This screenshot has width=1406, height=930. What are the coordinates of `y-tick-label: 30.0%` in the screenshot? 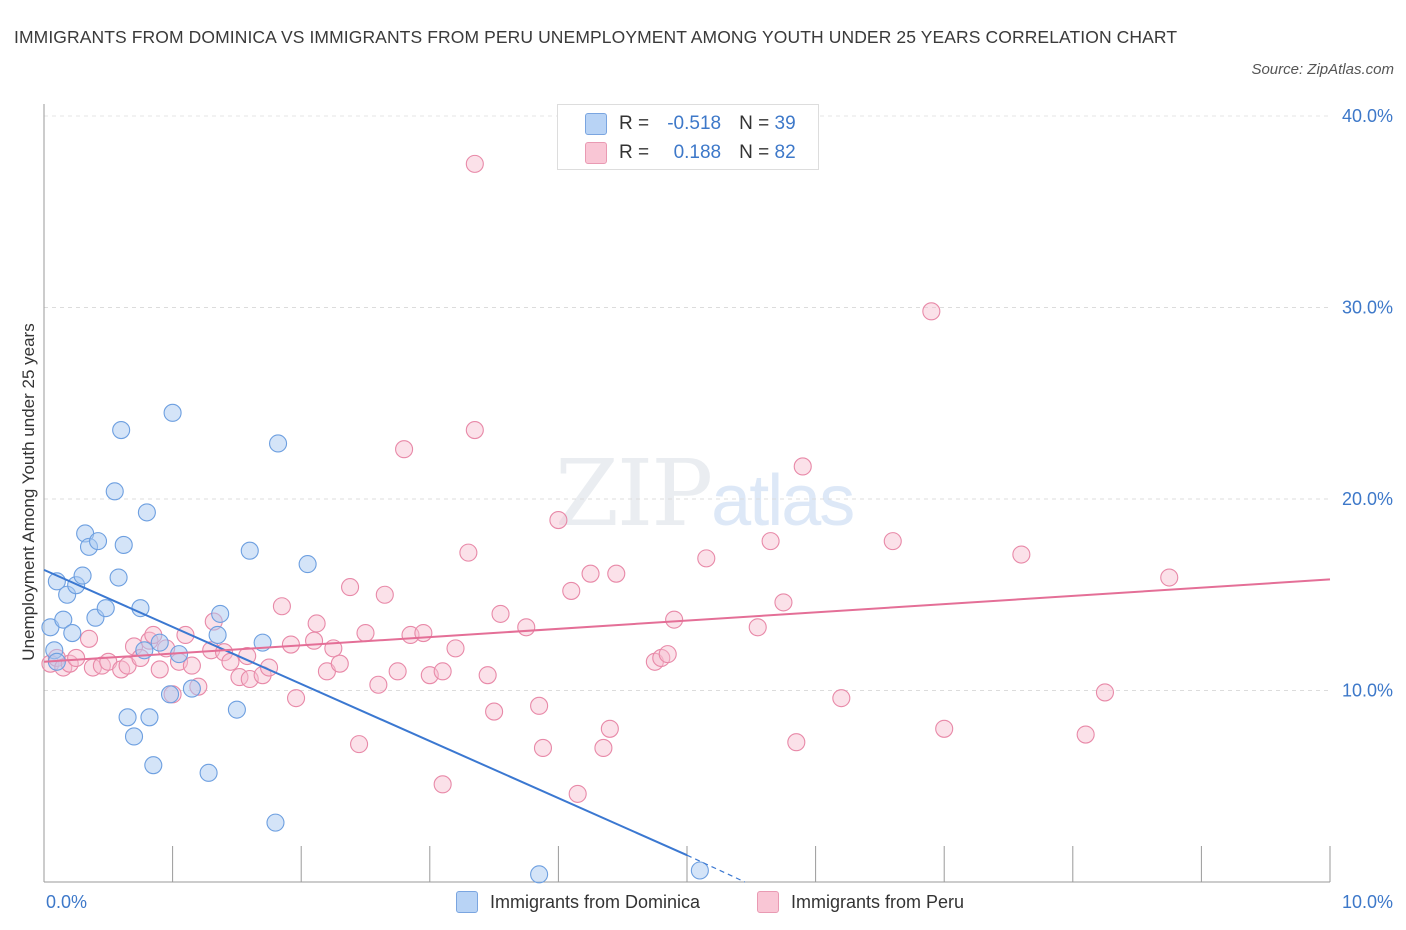 It's located at (1367, 308).